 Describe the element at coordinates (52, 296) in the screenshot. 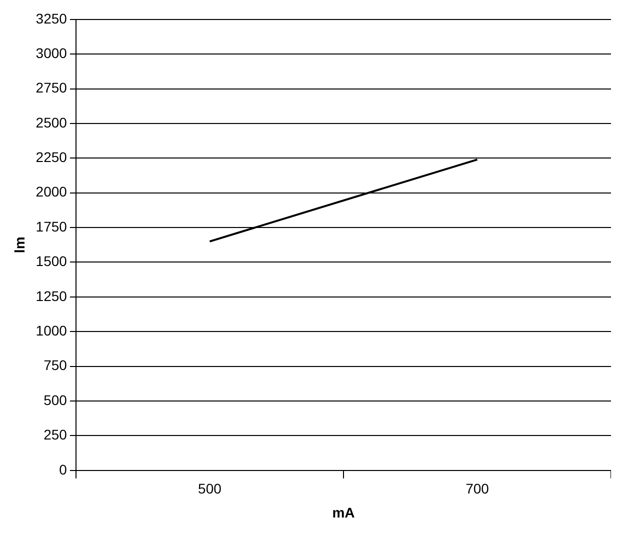

I see `y-tick-label: 1250` at that location.